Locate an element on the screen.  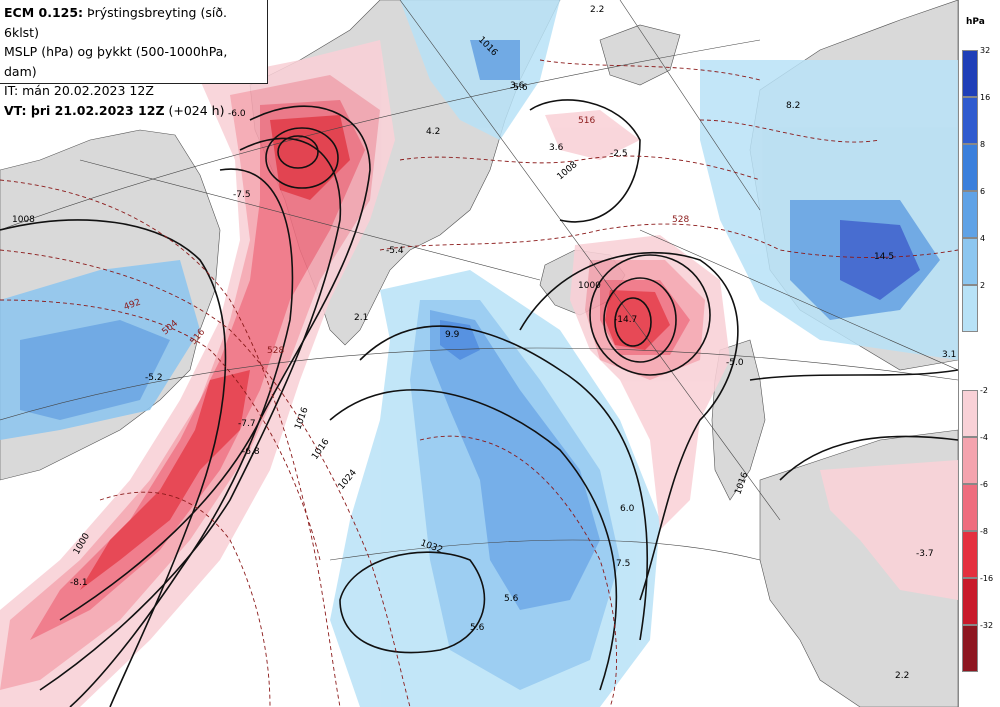
legend-fall-label: -32 is located at coordinates (987, 625).